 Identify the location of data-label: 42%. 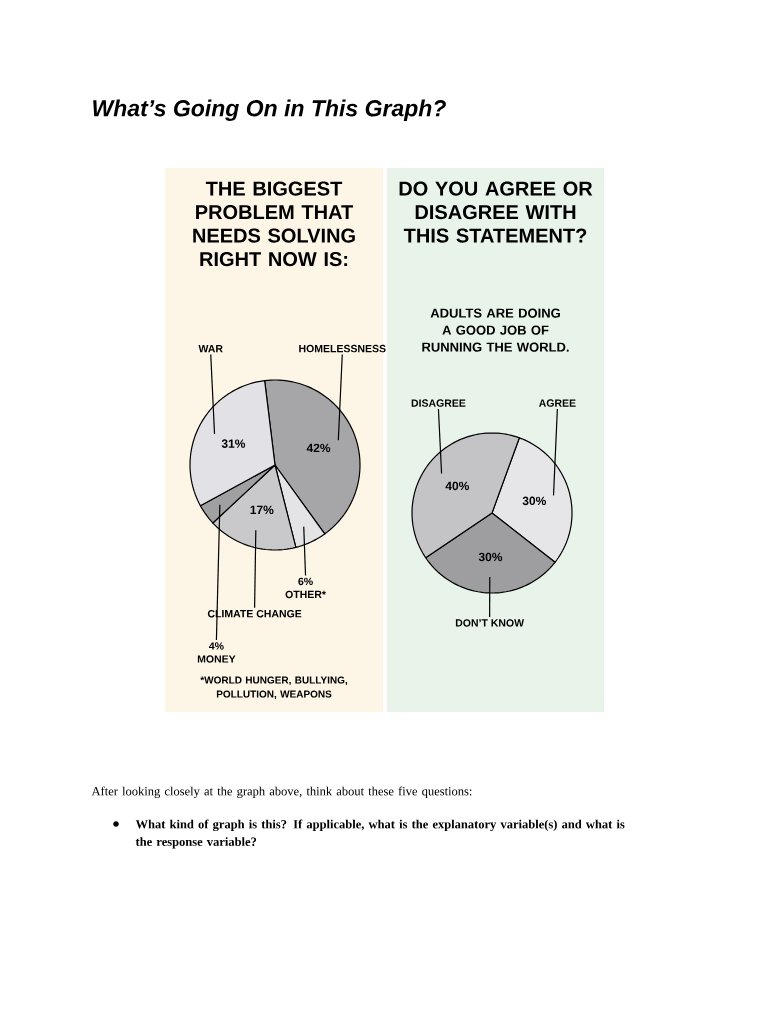
(318, 448).